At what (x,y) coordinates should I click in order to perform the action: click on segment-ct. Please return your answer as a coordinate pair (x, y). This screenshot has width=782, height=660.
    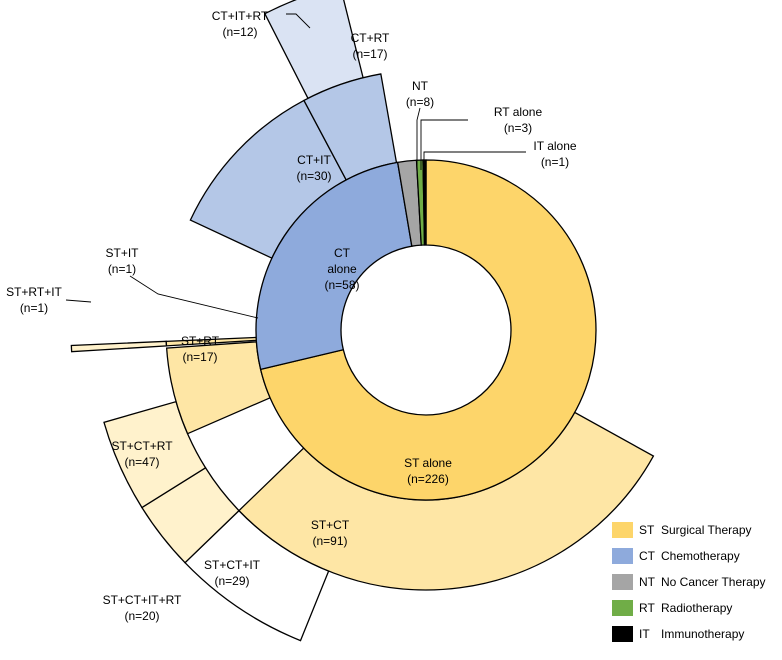
    Looking at the image, I should click on (334, 266).